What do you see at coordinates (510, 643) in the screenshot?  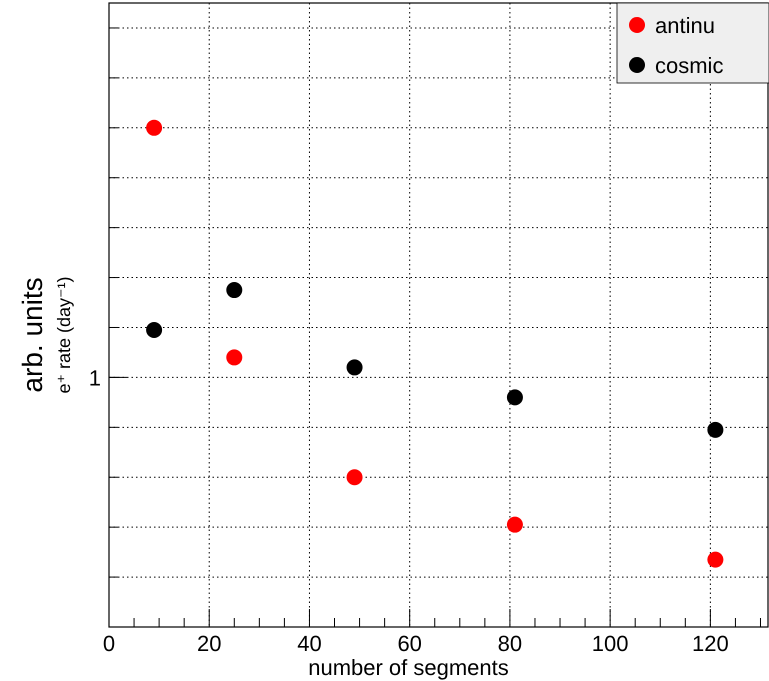 I see `x-tick-label: 80` at bounding box center [510, 643].